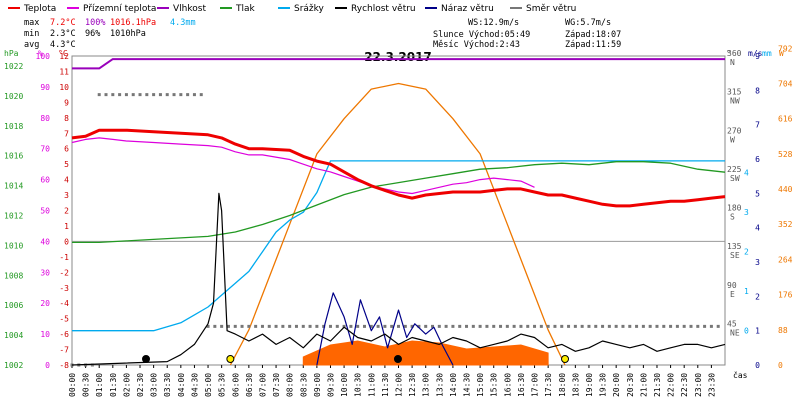 This screenshot has height=400, width=800. What do you see at coordinates (45, 303) in the screenshot?
I see `tick-humidity: 20` at bounding box center [45, 303].